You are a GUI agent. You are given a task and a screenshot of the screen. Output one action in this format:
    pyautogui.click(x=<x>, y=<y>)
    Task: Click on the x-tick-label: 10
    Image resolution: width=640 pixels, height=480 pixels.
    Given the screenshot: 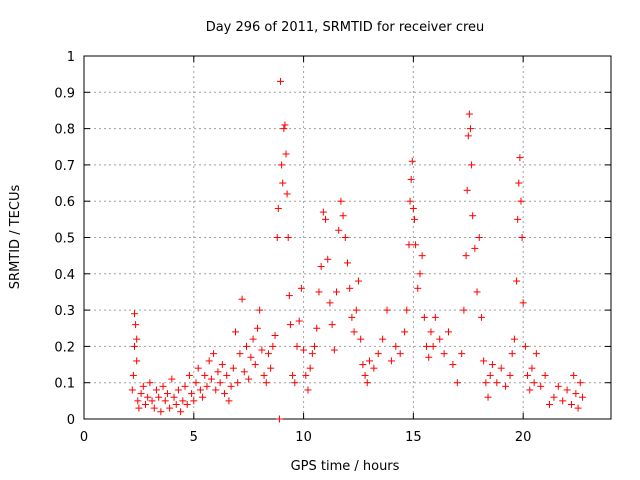 What is the action you would take?
    pyautogui.click(x=303, y=437)
    